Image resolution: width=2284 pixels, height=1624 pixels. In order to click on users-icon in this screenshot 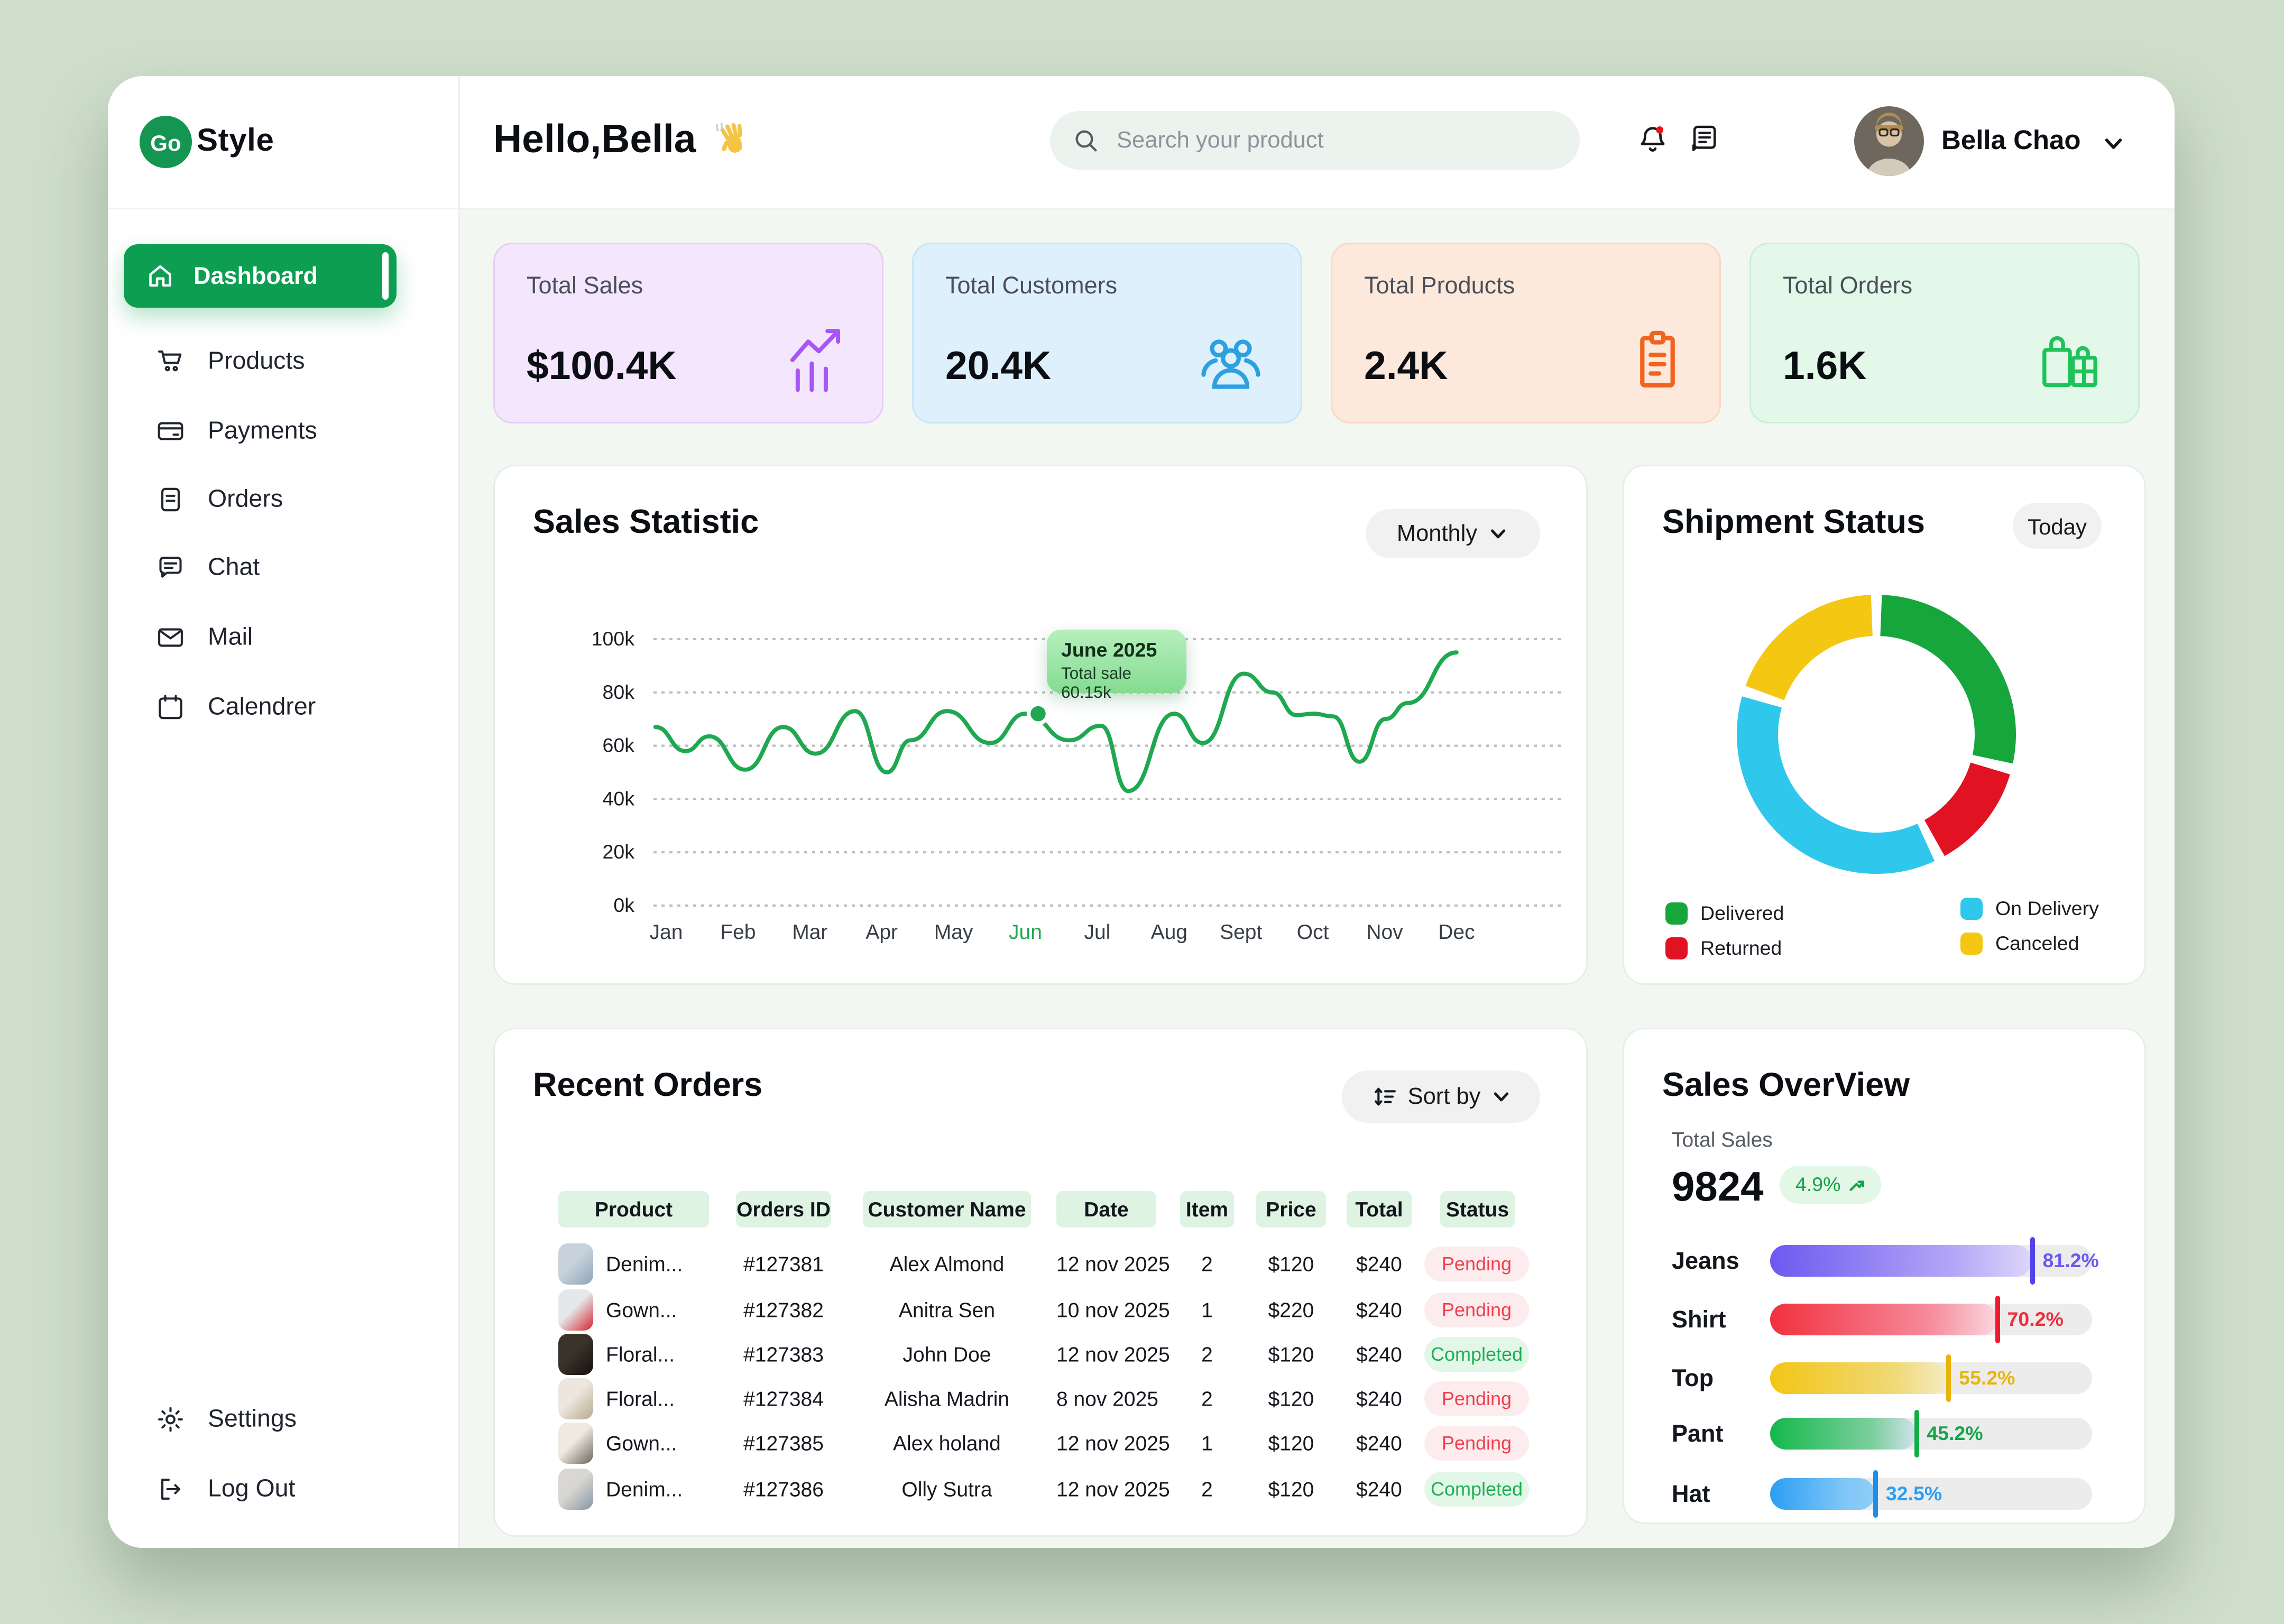, I will do `click(1231, 361)`.